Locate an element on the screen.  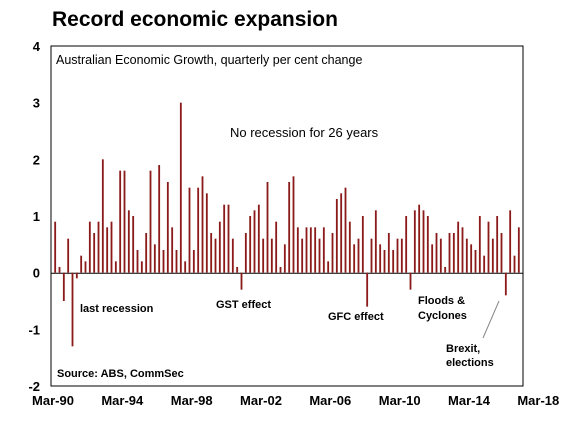
y-tick-label: 3 is located at coordinates (36, 103).